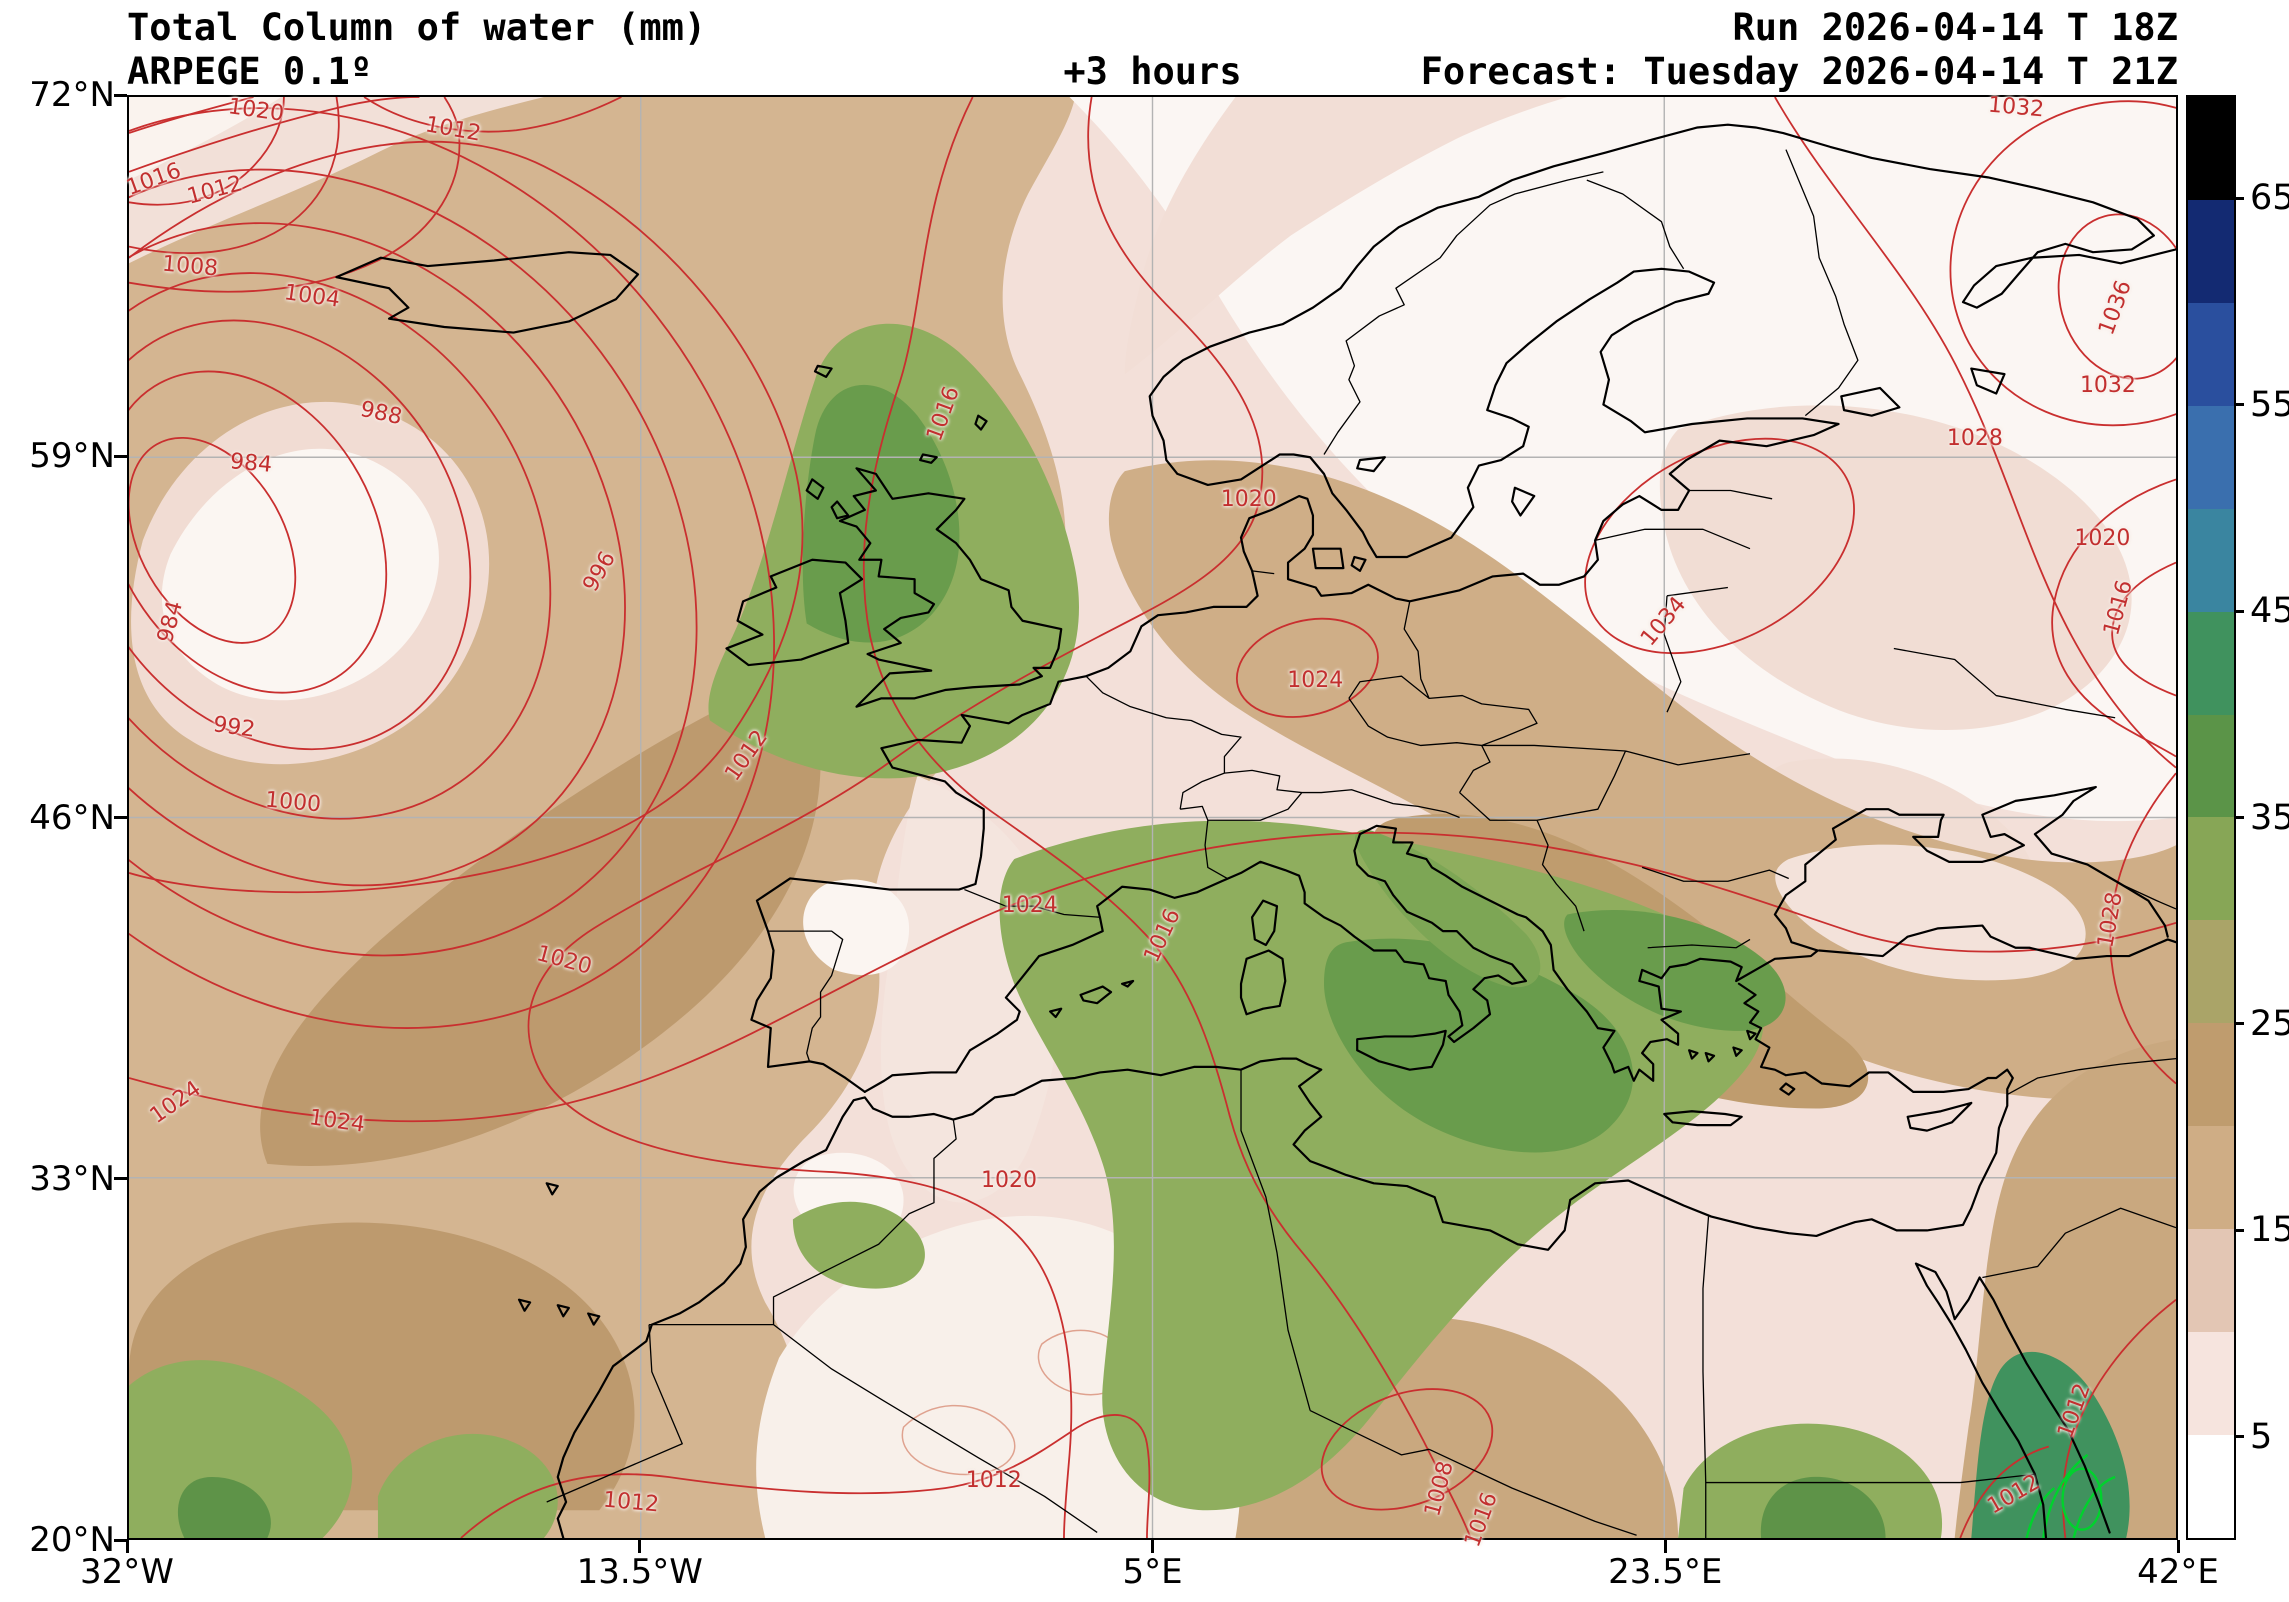 This screenshot has width=2289, height=1602. I want to click on lon-tick-label: 42°E, so click(2178, 1572).